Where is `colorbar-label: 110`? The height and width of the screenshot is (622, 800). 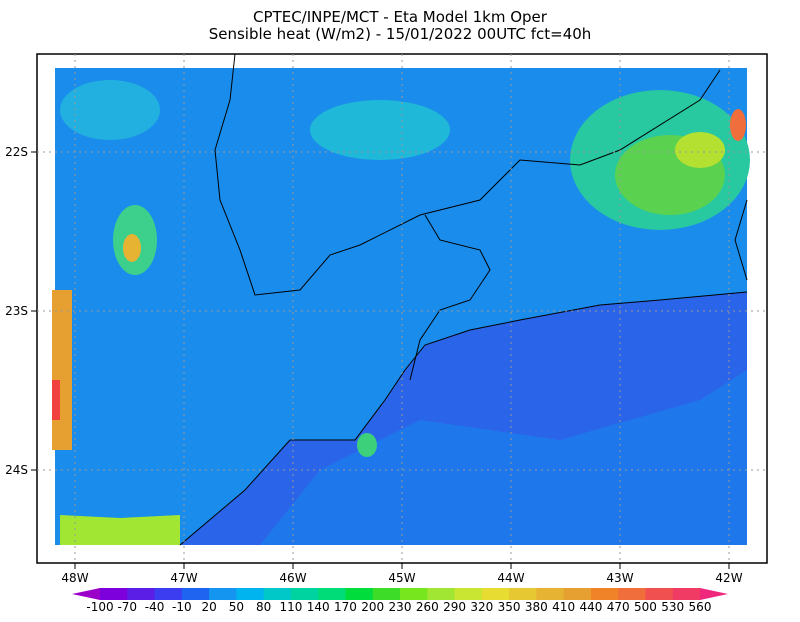 colorbar-label: 110 is located at coordinates (290, 607).